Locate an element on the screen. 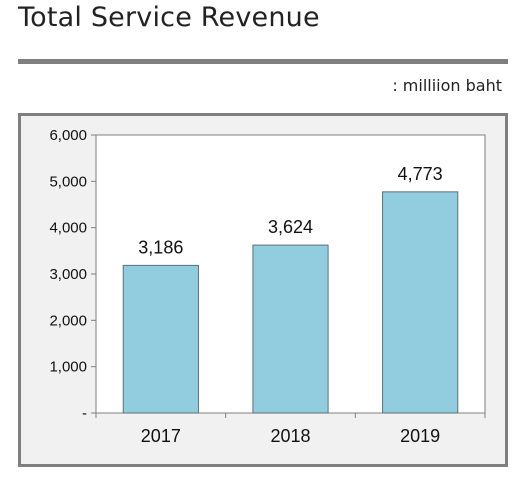  x-tick-label: 2019 is located at coordinates (420, 436).